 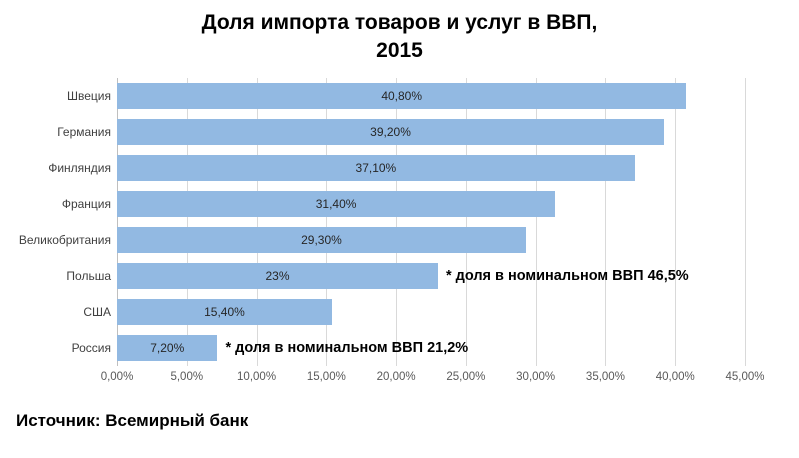 What do you see at coordinates (745, 377) in the screenshot?
I see `x-tick-label: 45,00%` at bounding box center [745, 377].